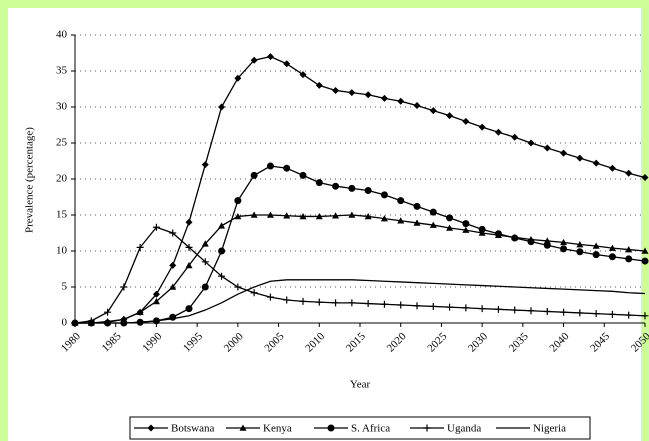 Image resolution: width=649 pixels, height=441 pixels. Describe the element at coordinates (62, 35) in the screenshot. I see `y-tick-label: 40` at that location.